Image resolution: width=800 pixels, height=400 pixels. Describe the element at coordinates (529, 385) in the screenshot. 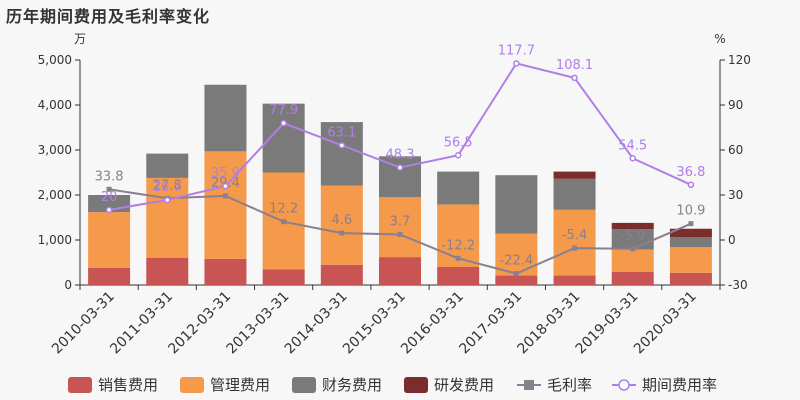

I see `legend-marker-square` at that location.